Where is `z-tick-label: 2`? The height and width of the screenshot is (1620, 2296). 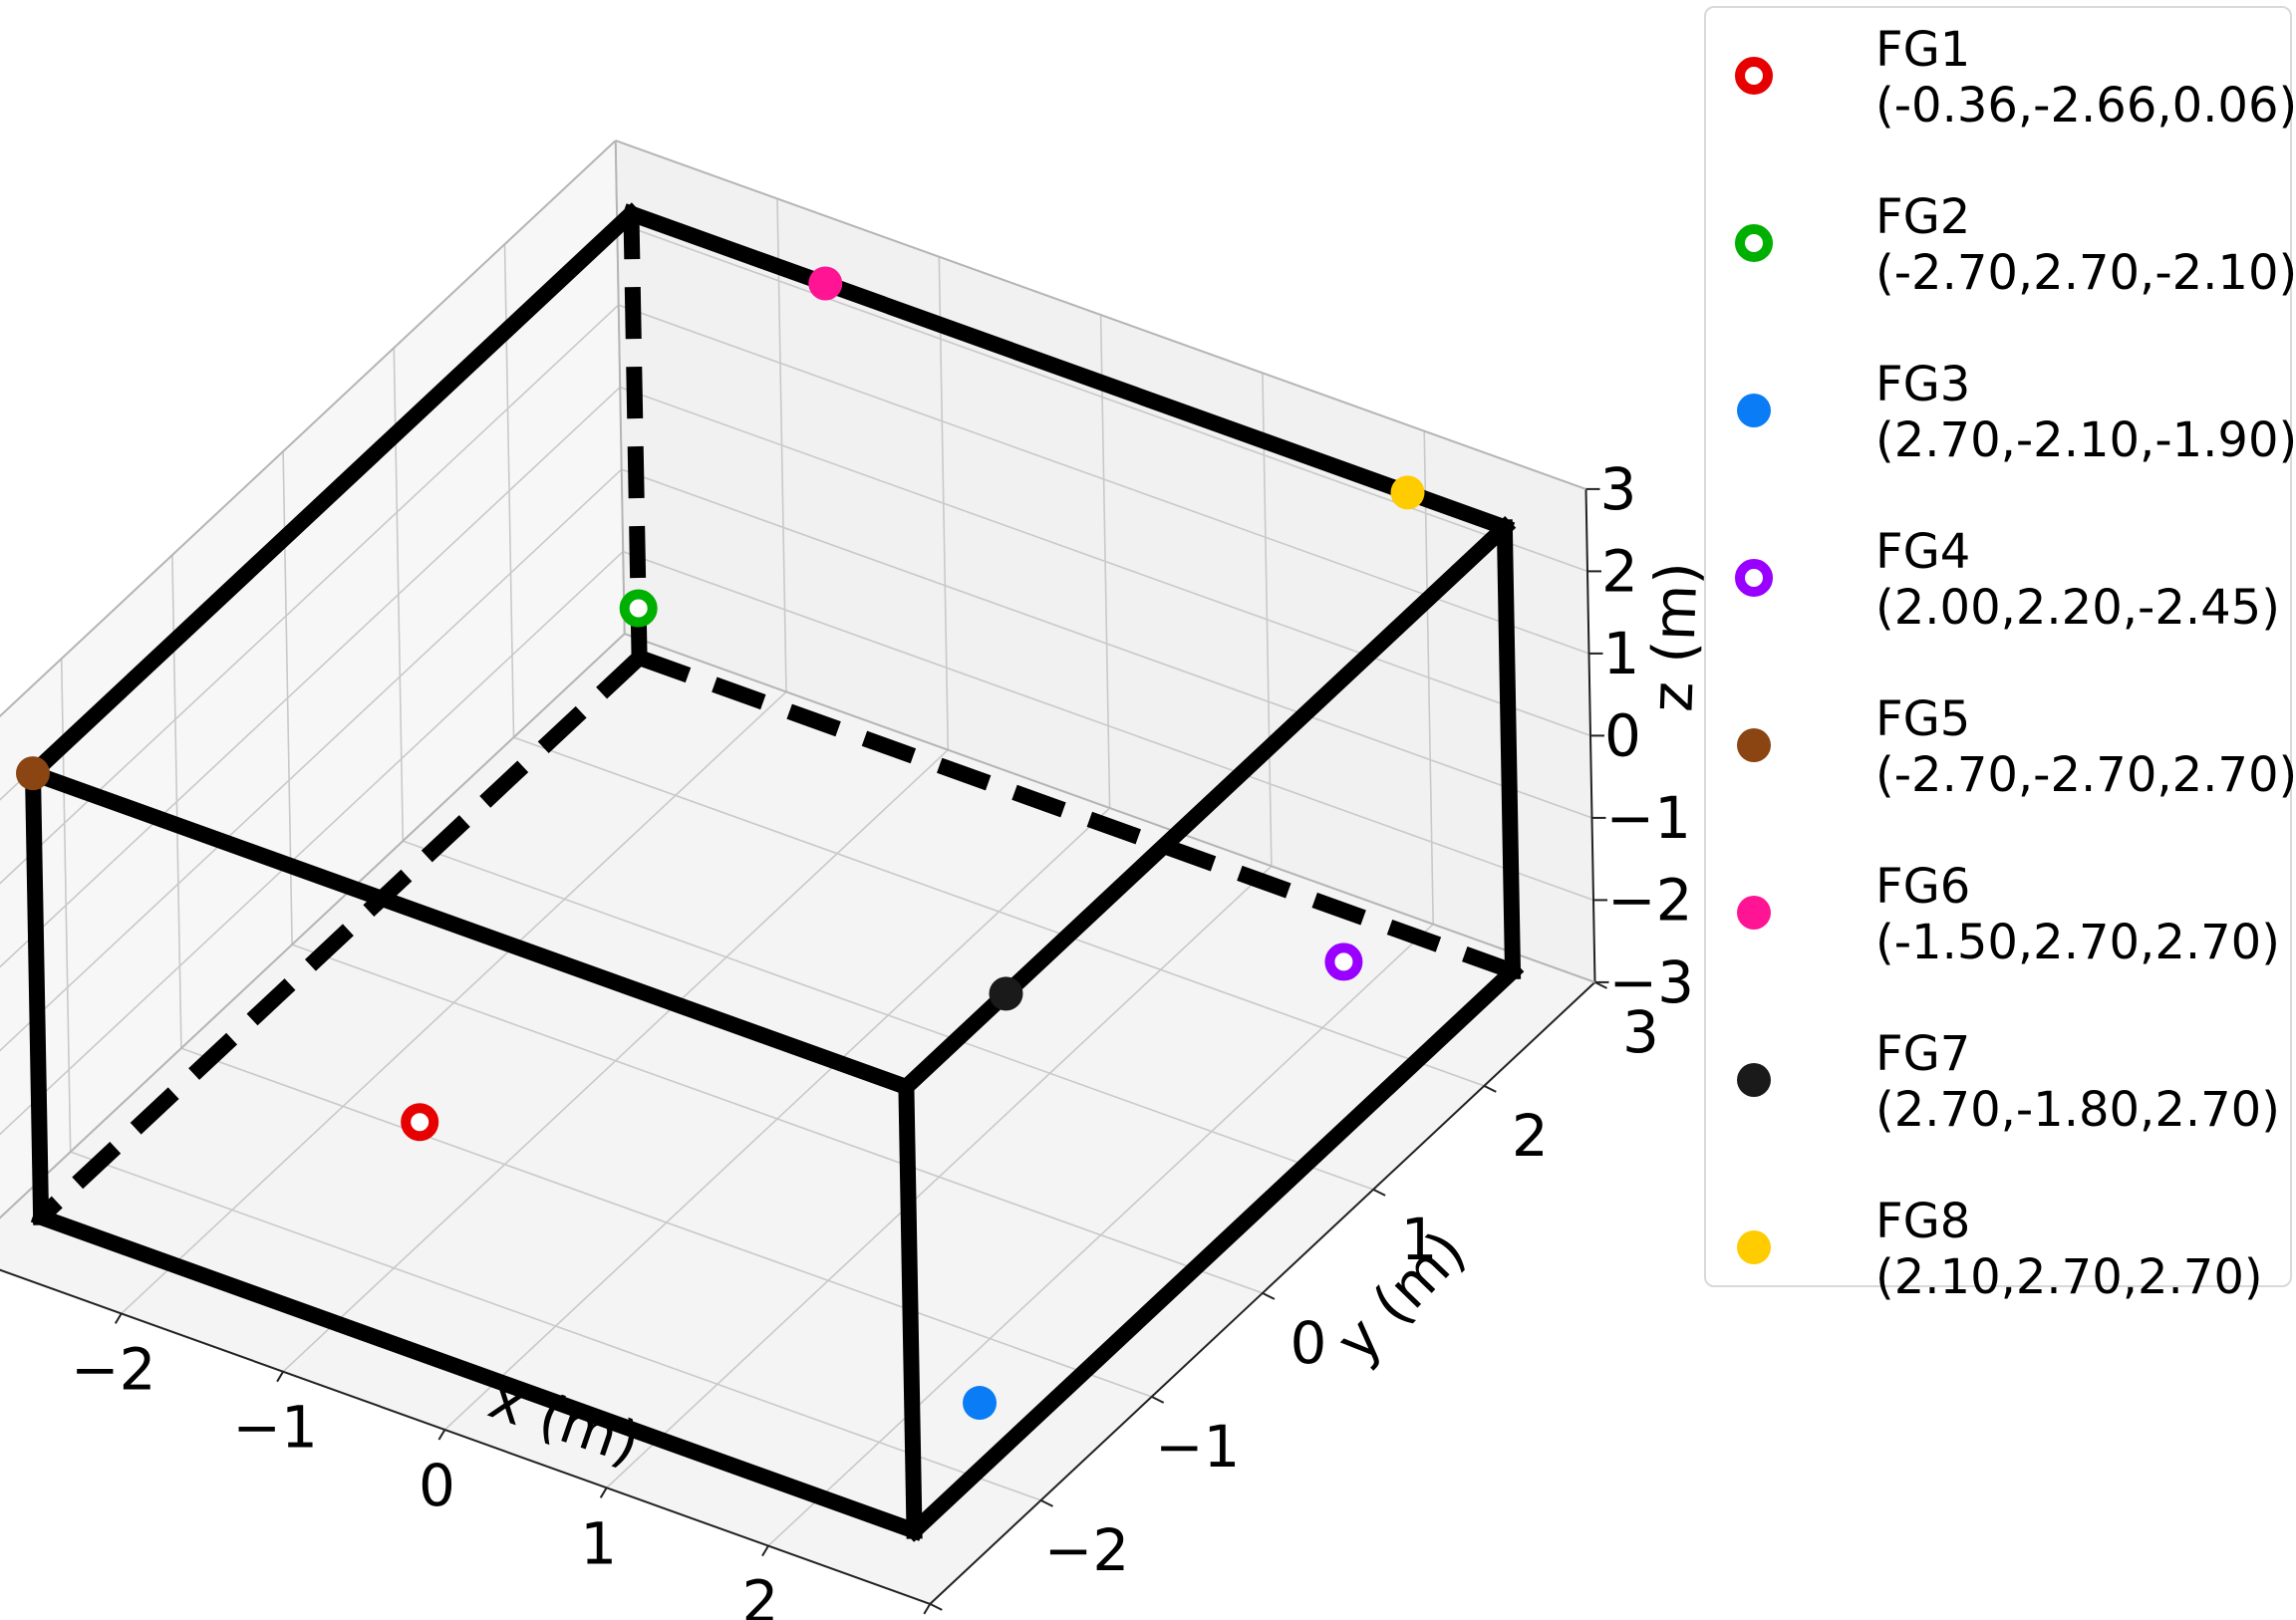
z-tick-label: 2 is located at coordinates (1619, 571).